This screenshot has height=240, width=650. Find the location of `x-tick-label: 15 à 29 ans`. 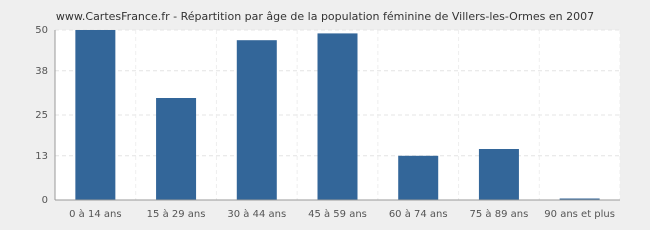

x-tick-label: 15 à 29 ans is located at coordinates (176, 214).